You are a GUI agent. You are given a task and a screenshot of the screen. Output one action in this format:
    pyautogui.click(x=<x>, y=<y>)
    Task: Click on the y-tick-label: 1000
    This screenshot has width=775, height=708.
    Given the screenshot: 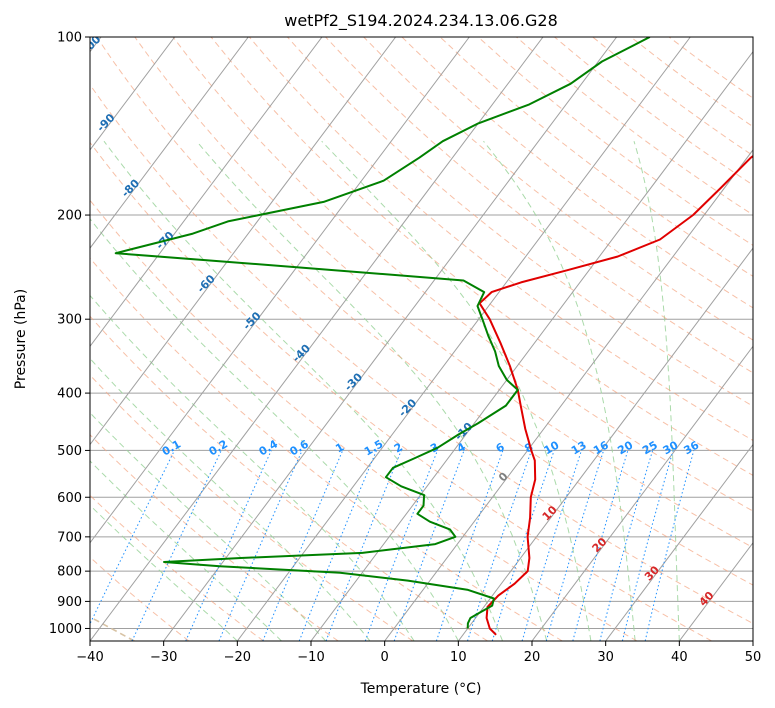 What is the action you would take?
    pyautogui.click(x=65, y=629)
    